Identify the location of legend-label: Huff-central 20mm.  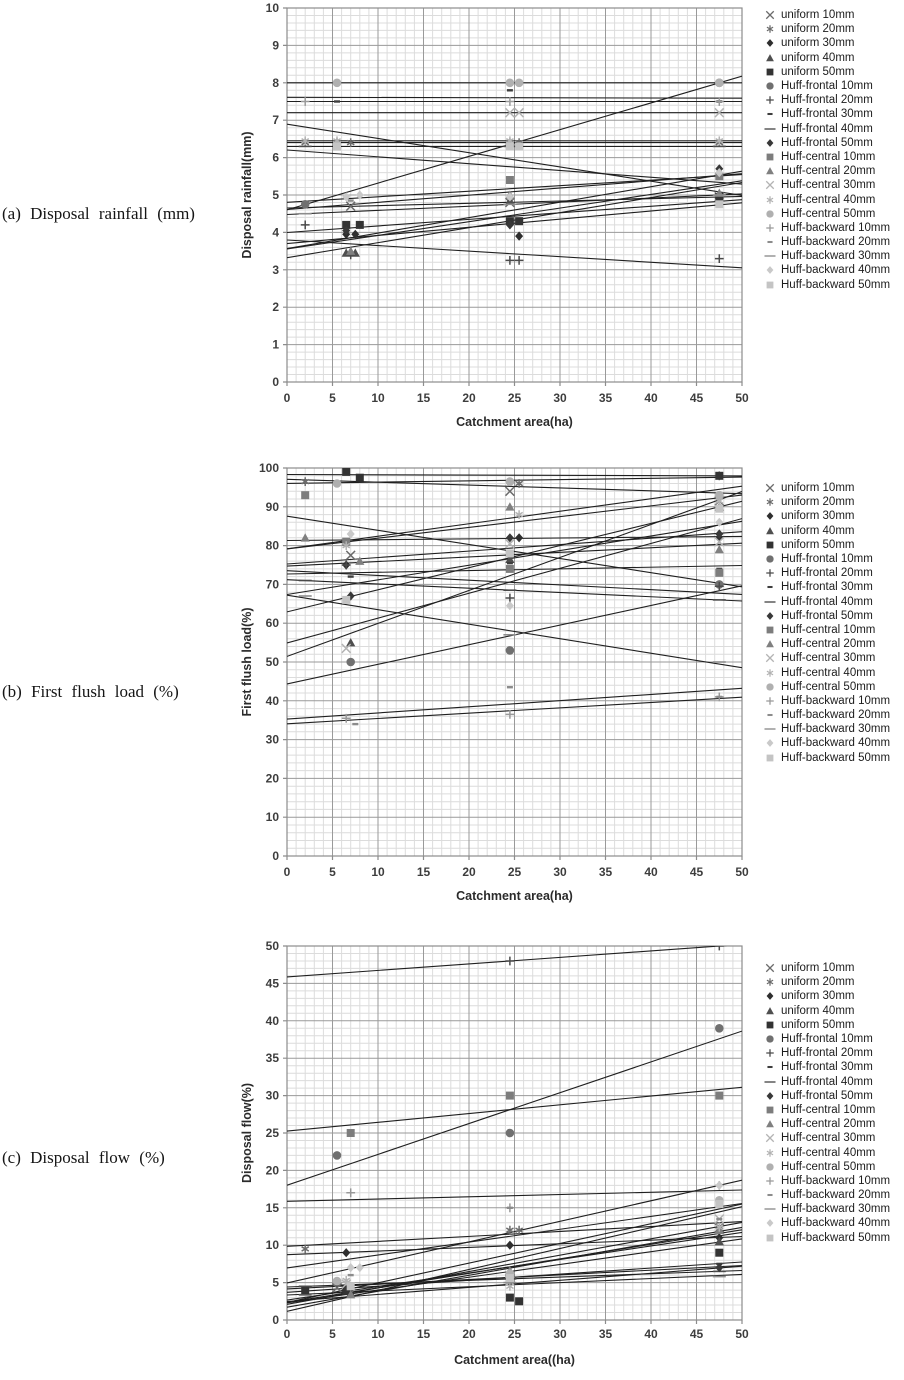
(828, 1124).